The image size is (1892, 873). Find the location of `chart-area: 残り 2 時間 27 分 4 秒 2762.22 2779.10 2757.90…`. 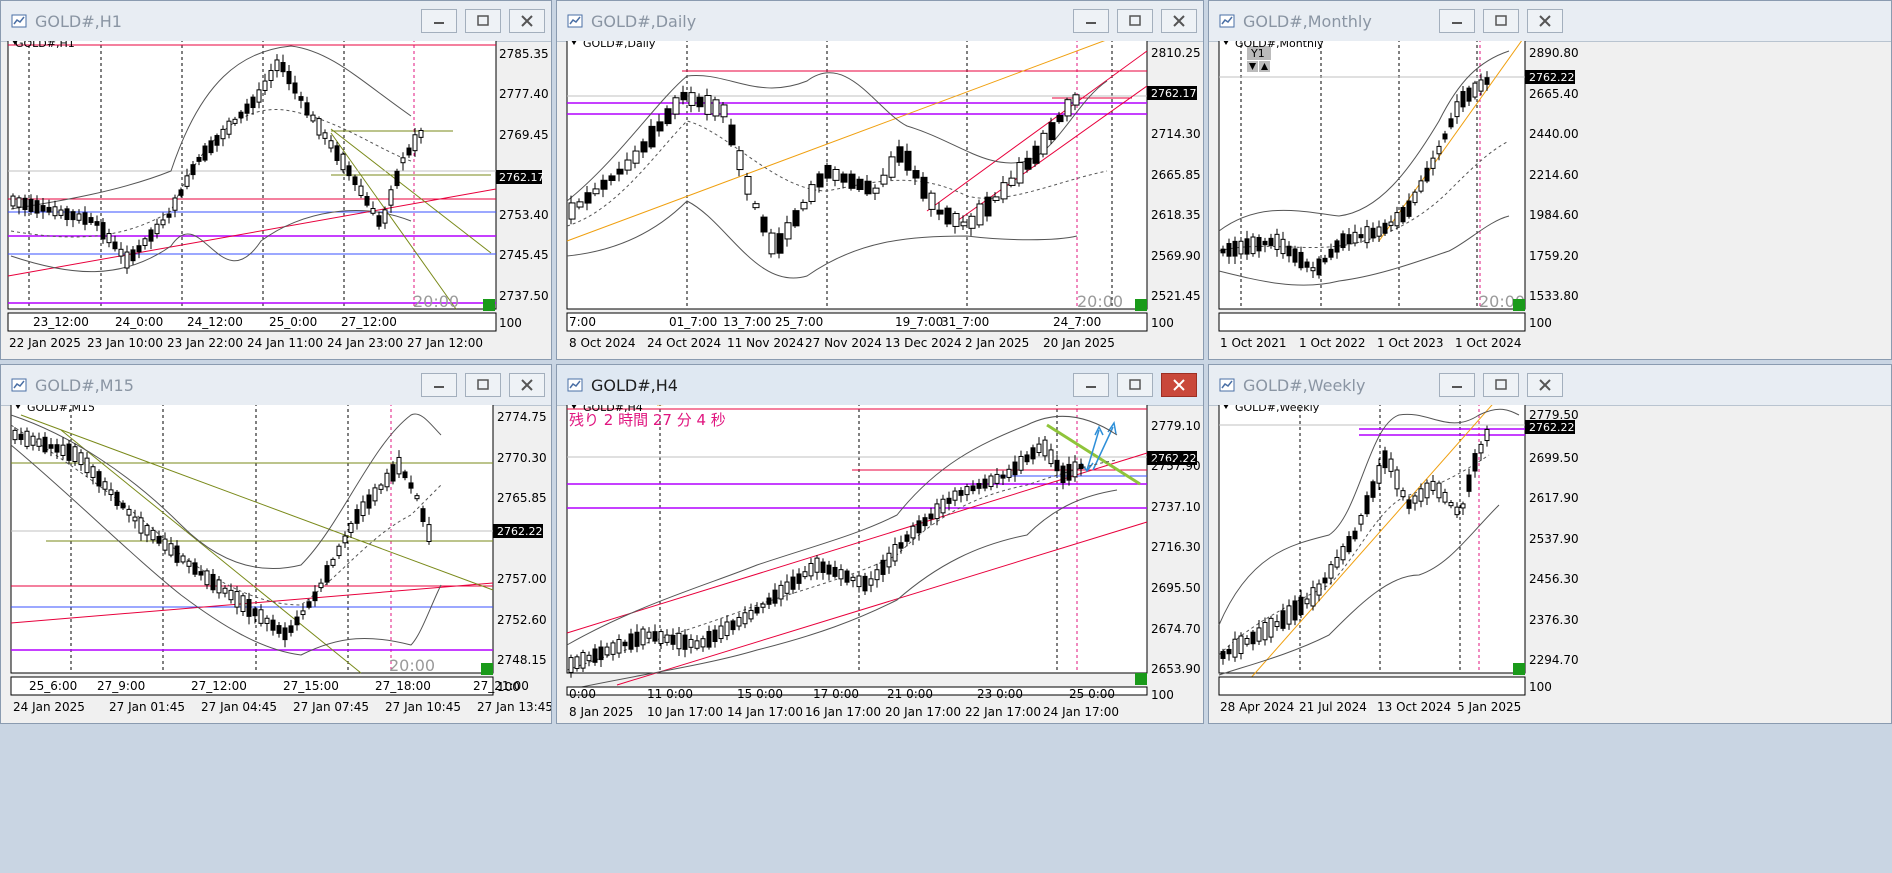

chart-area: 残り 2 時間 27 分 4 秒 2762.22 2779.10 2757.90… is located at coordinates (880, 564).